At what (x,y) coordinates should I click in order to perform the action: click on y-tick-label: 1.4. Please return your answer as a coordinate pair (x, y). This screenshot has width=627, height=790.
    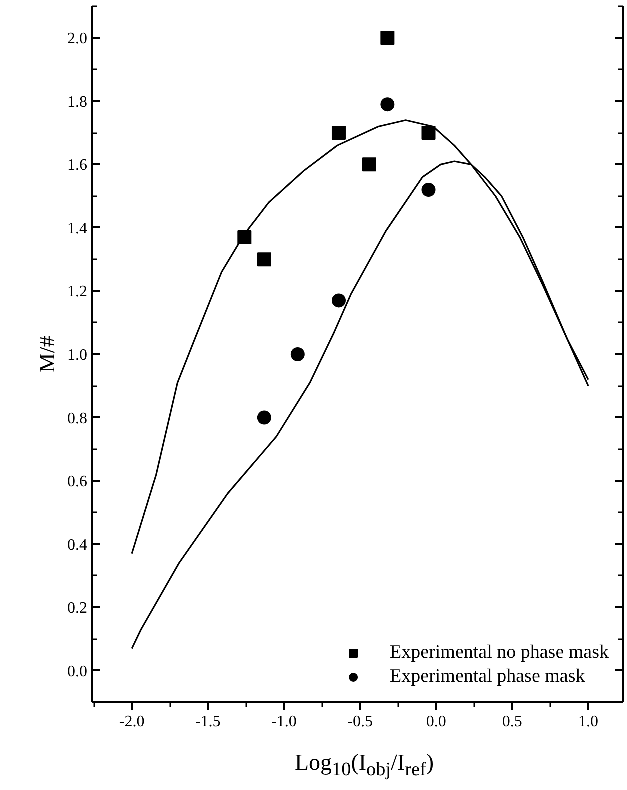
    Looking at the image, I should click on (78, 229).